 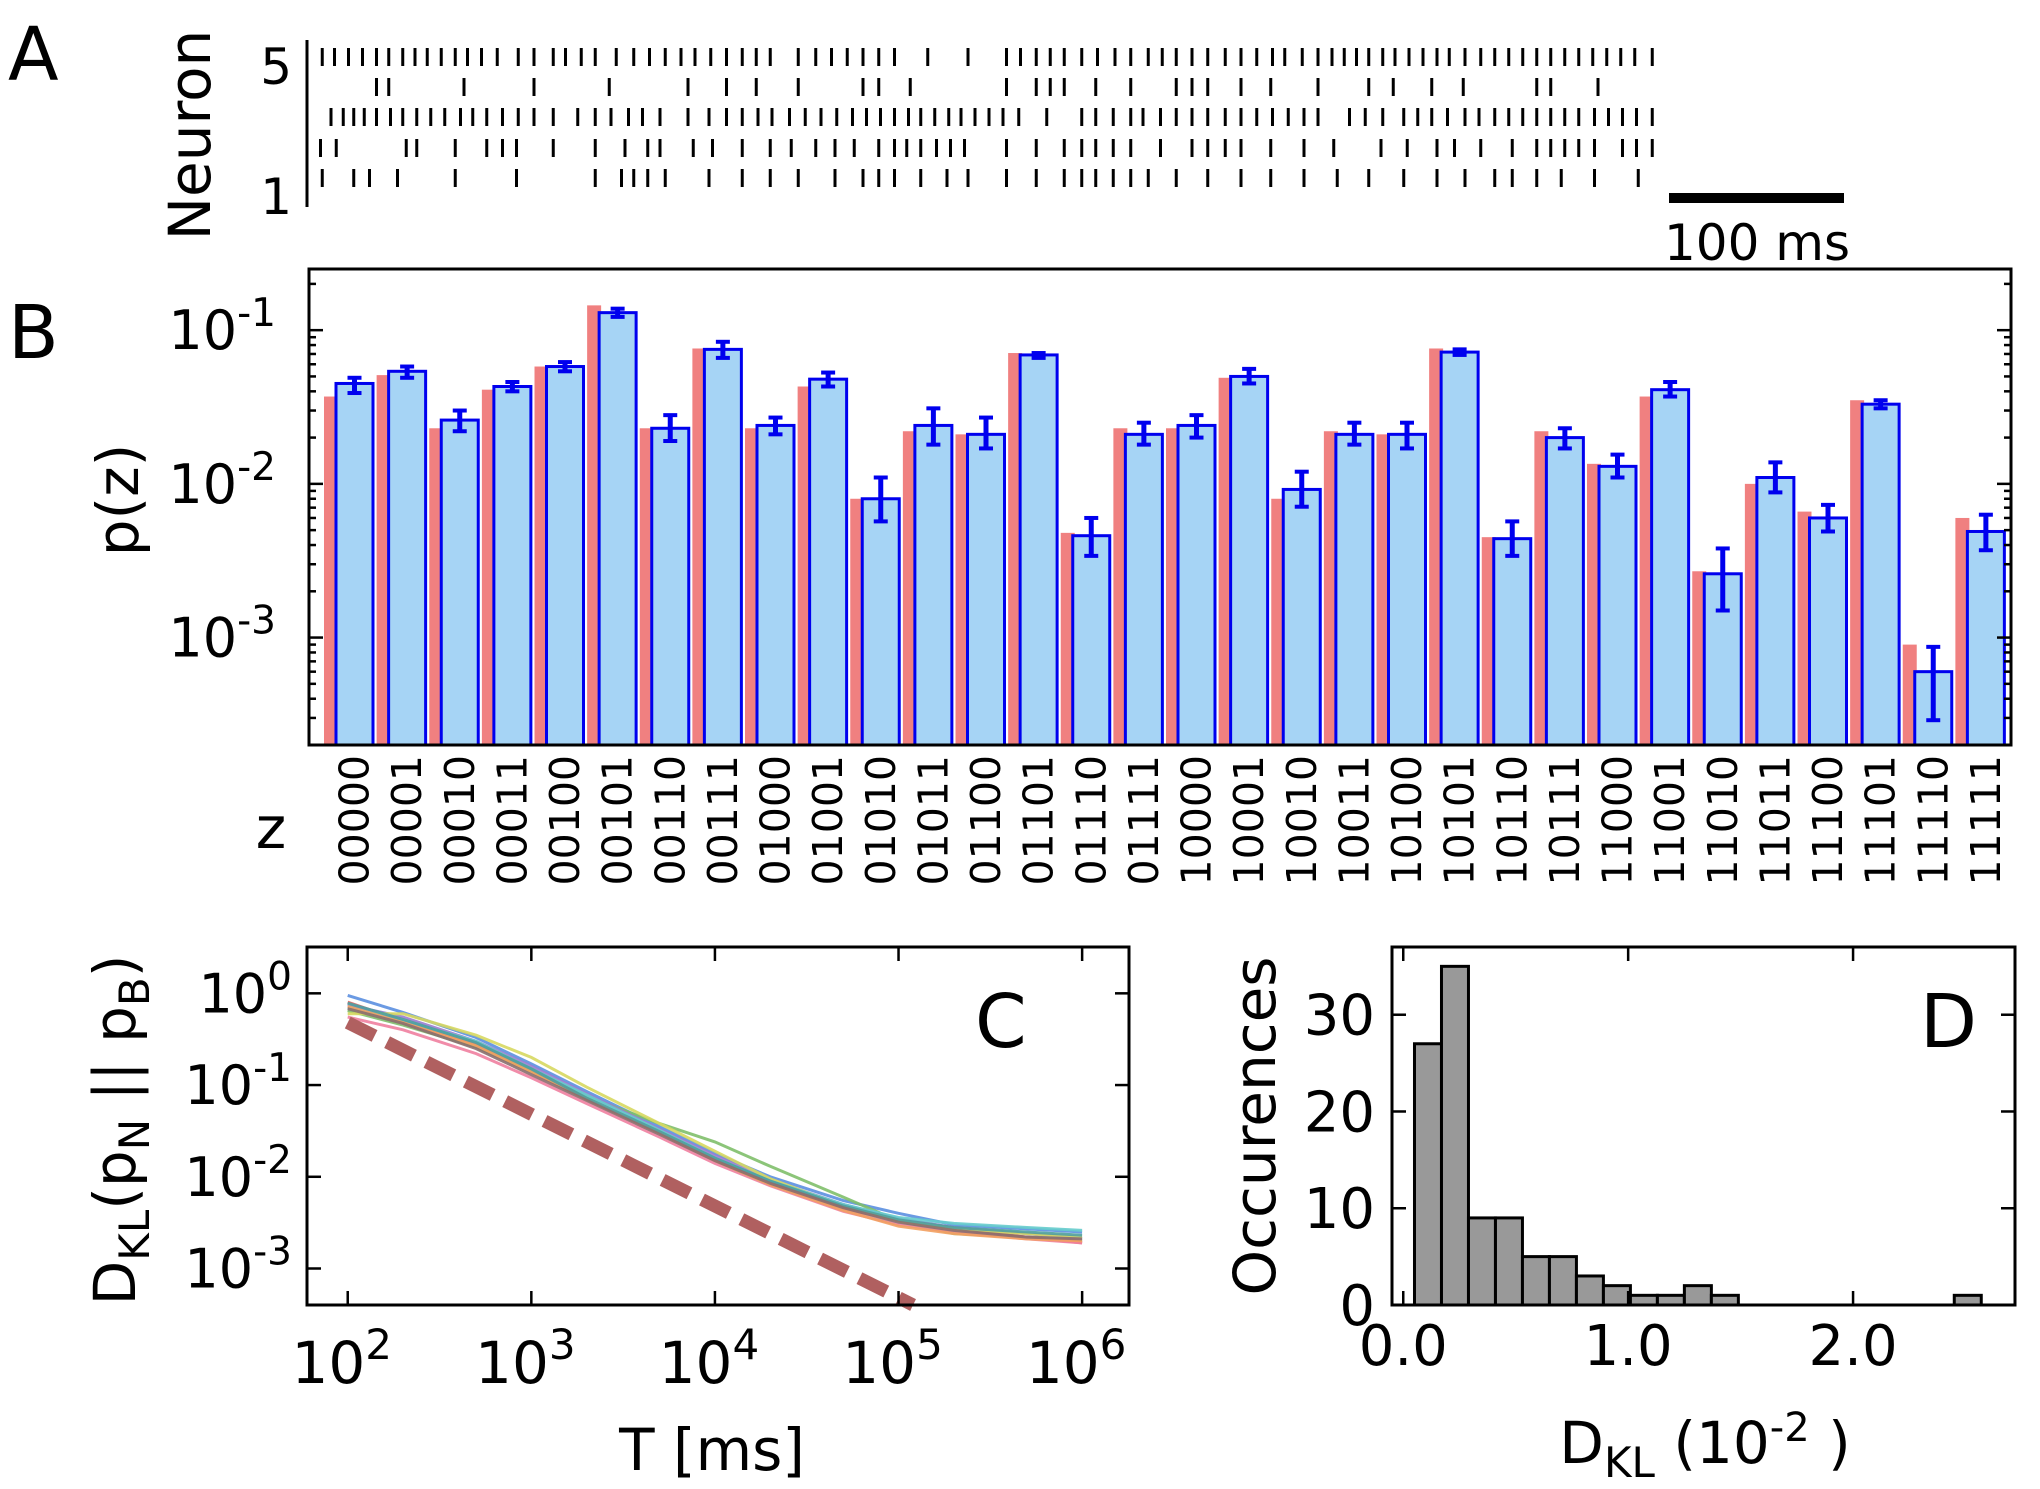 What do you see at coordinates (1249, 820) in the screenshot?
I see `category-label-10001: 10001` at bounding box center [1249, 820].